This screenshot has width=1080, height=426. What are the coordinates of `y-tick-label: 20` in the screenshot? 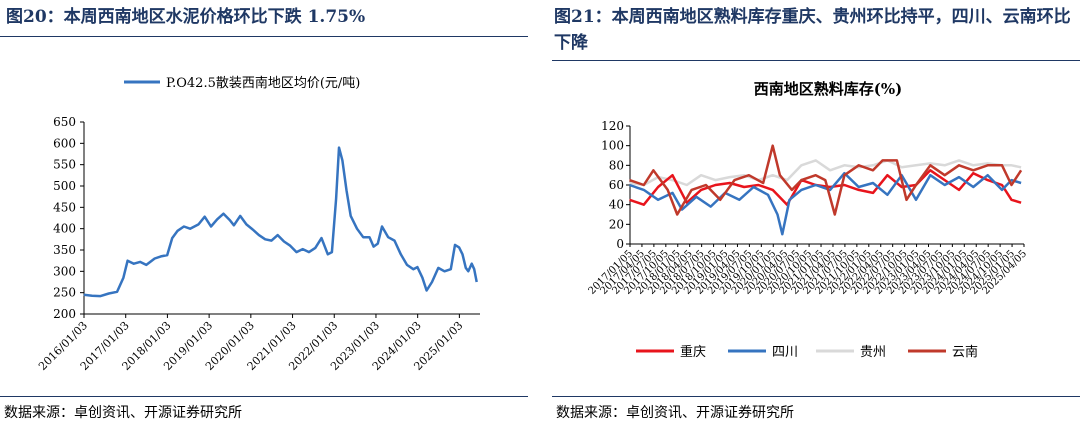 It's located at (616, 224).